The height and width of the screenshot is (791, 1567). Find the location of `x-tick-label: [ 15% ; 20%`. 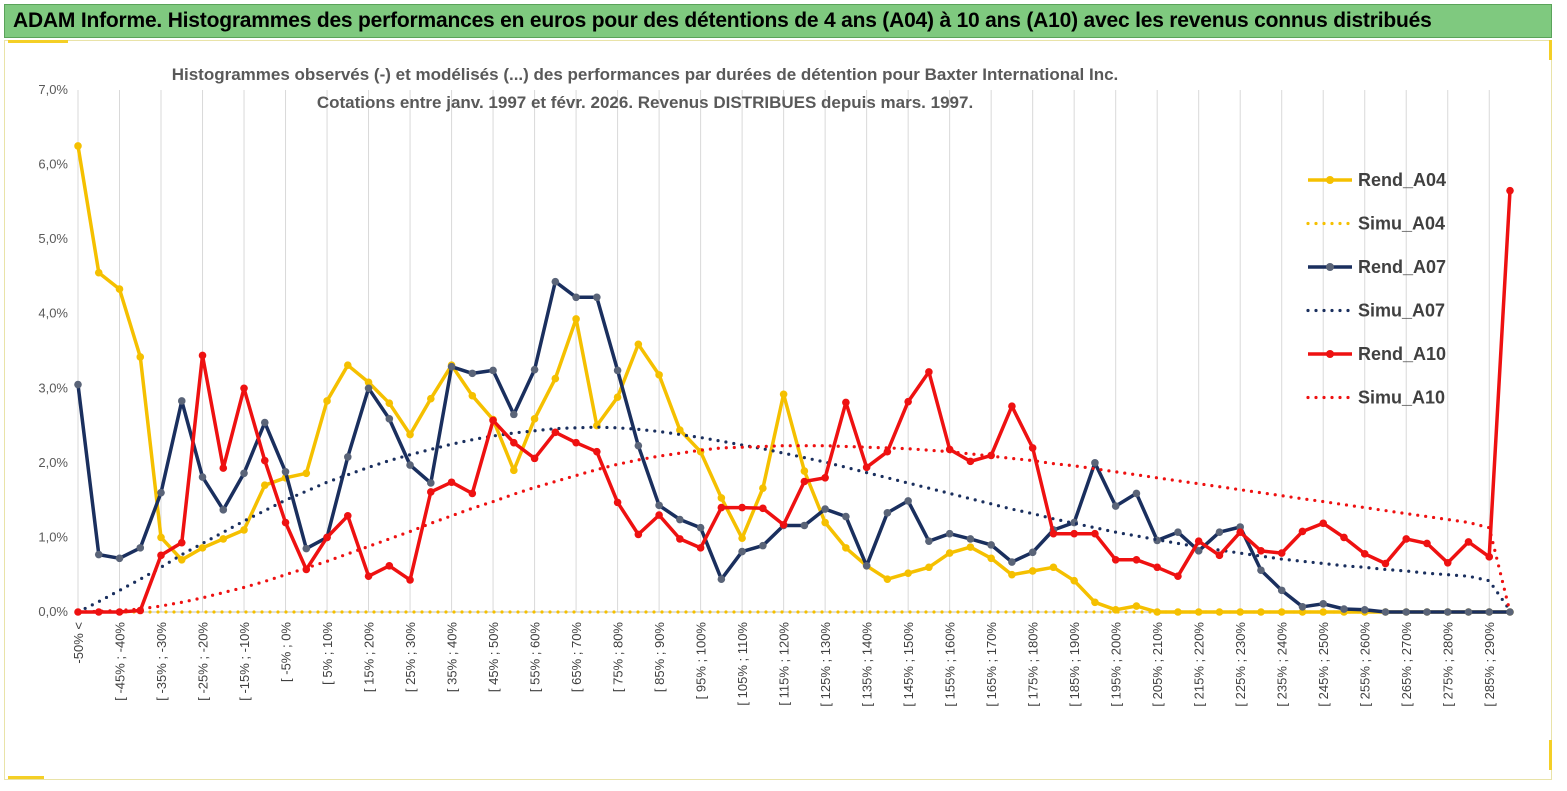

x-tick-label: [ 15% ; 20% is located at coordinates (369, 657).